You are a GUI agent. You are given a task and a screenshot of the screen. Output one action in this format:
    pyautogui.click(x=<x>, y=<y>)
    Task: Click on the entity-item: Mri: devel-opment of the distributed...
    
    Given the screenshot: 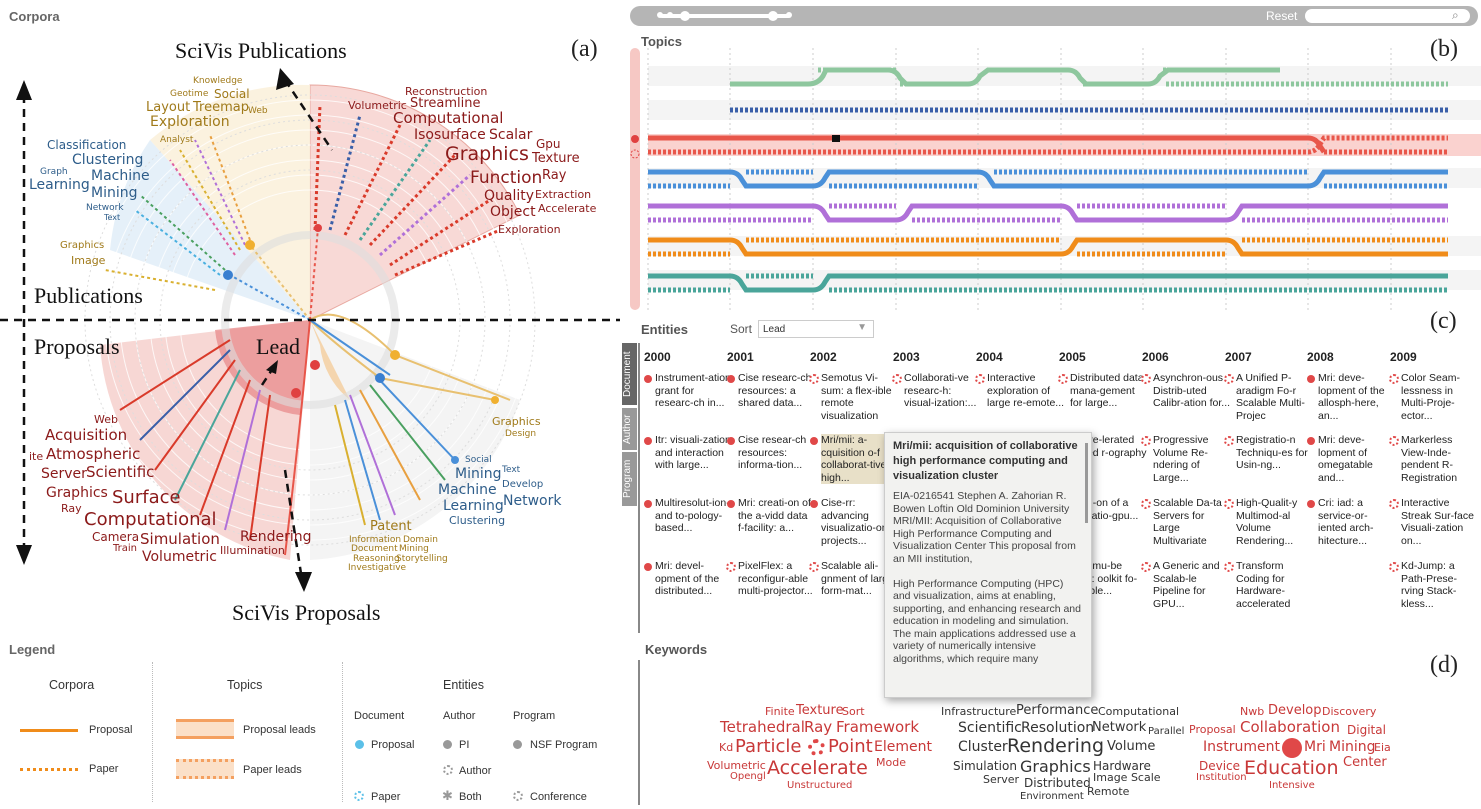 What is the action you would take?
    pyautogui.click(x=688, y=579)
    